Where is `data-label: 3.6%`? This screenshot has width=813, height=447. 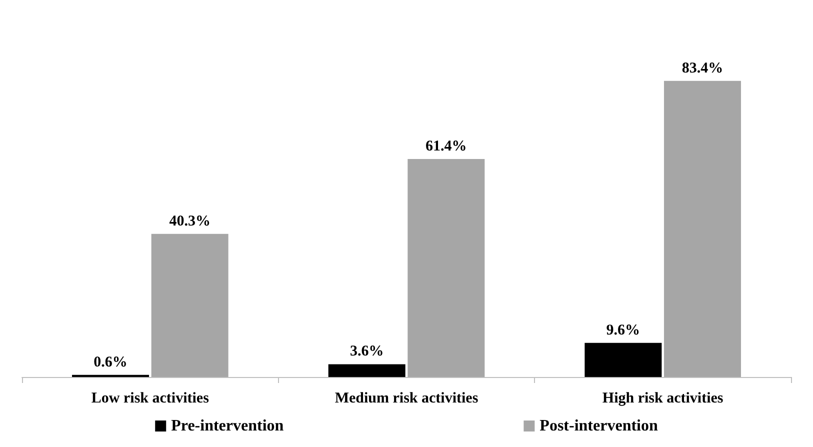 data-label: 3.6% is located at coordinates (367, 352).